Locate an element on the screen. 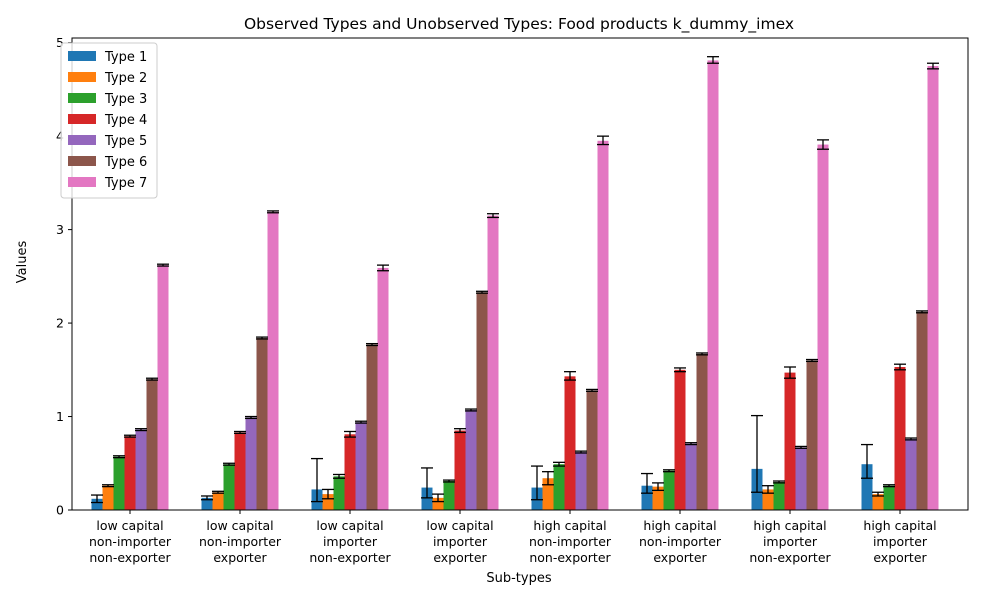  y-tick-label: 0 is located at coordinates (60, 510).